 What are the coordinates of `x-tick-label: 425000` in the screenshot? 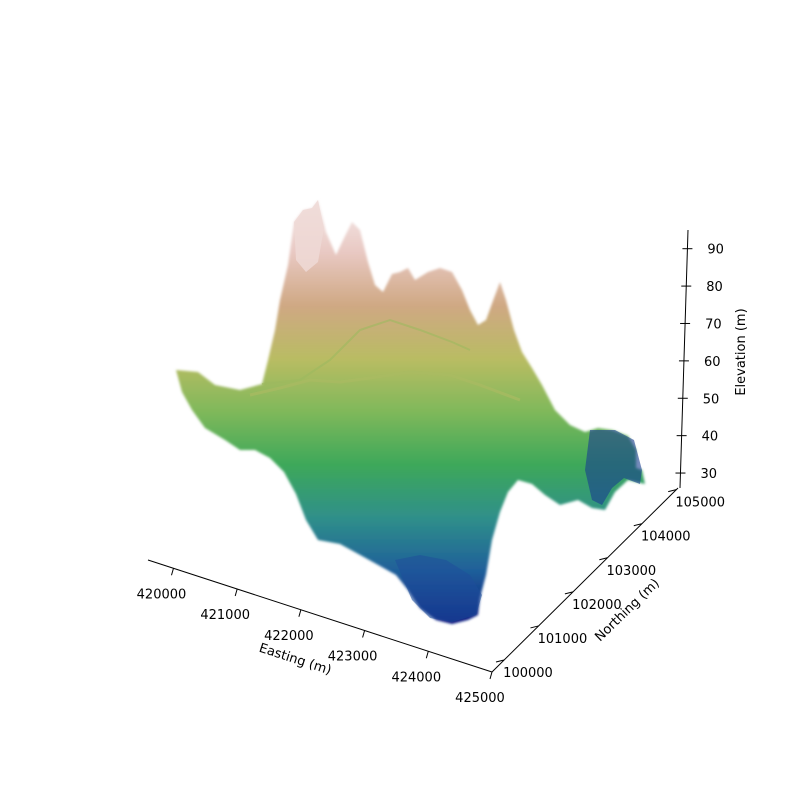 It's located at (480, 698).